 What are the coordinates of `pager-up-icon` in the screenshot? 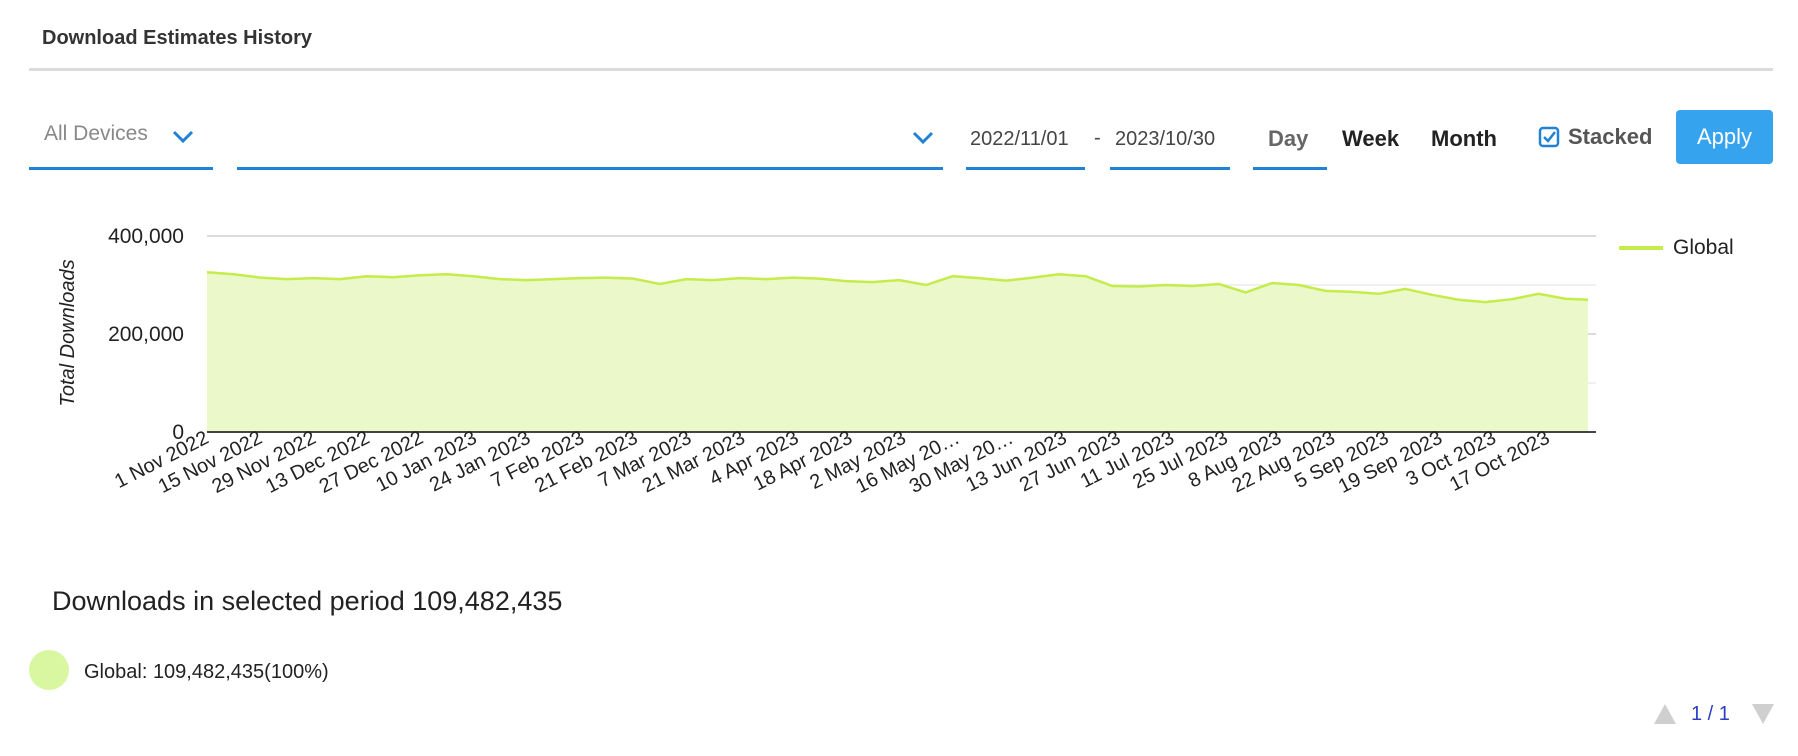 It's located at (1665, 714).